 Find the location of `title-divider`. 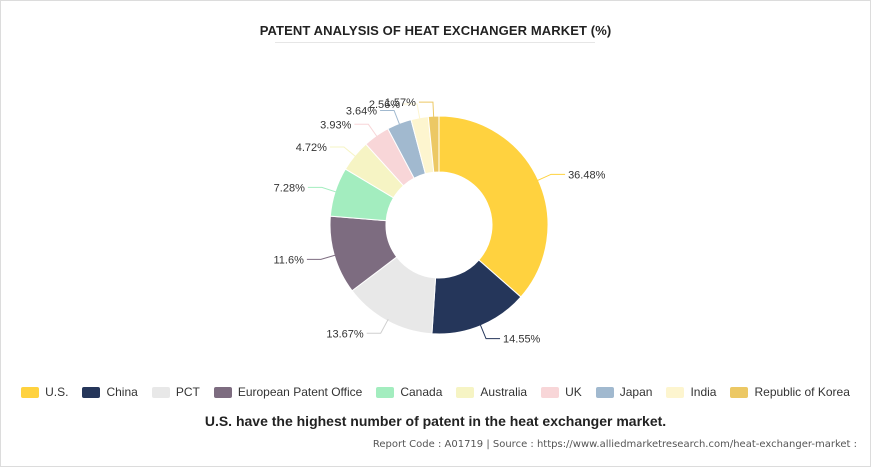

title-divider is located at coordinates (435, 42).